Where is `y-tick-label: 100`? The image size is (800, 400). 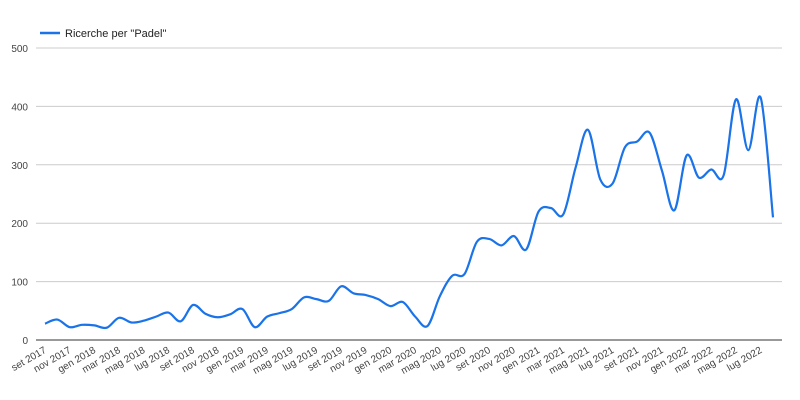 y-tick-label: 100 is located at coordinates (19, 283).